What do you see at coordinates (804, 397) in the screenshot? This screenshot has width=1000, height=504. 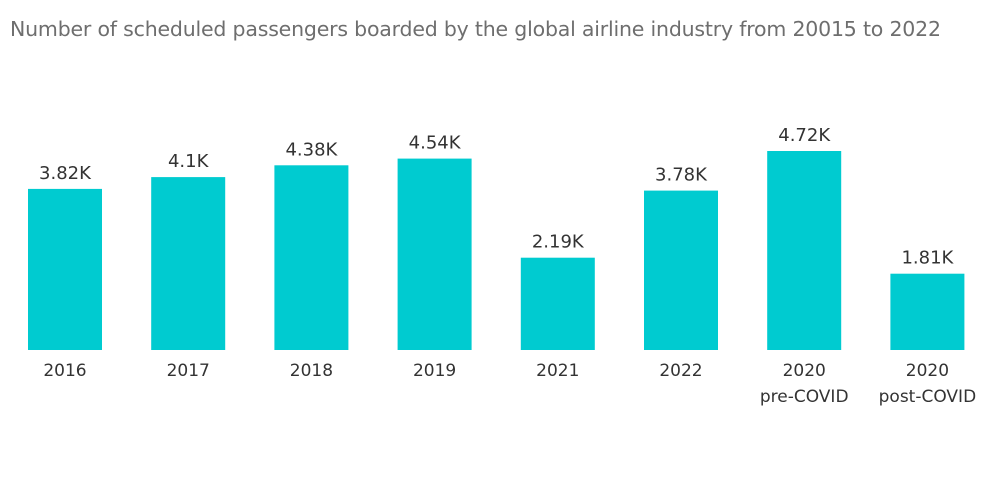 I see `x-tick-label: pre-COVID` at bounding box center [804, 397].